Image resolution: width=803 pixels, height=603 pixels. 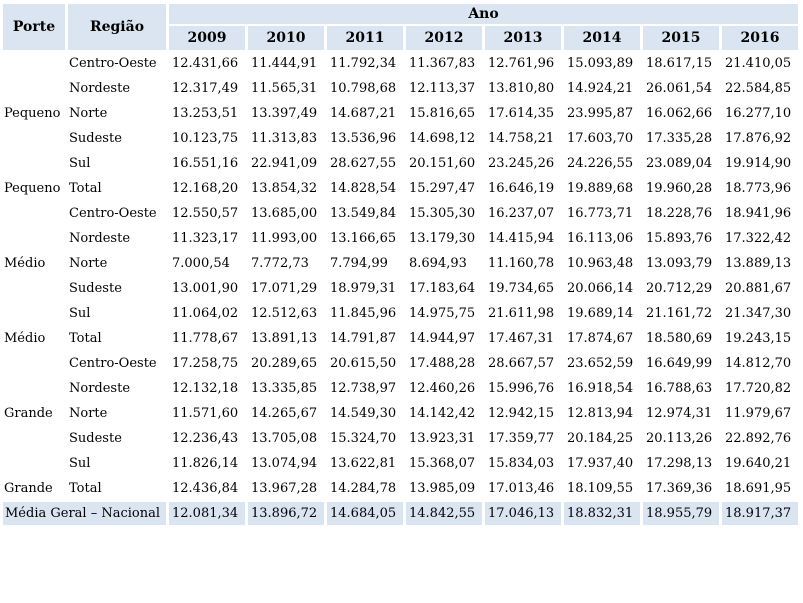 I want to click on col-header-year-2011: 2011, so click(x=365, y=38).